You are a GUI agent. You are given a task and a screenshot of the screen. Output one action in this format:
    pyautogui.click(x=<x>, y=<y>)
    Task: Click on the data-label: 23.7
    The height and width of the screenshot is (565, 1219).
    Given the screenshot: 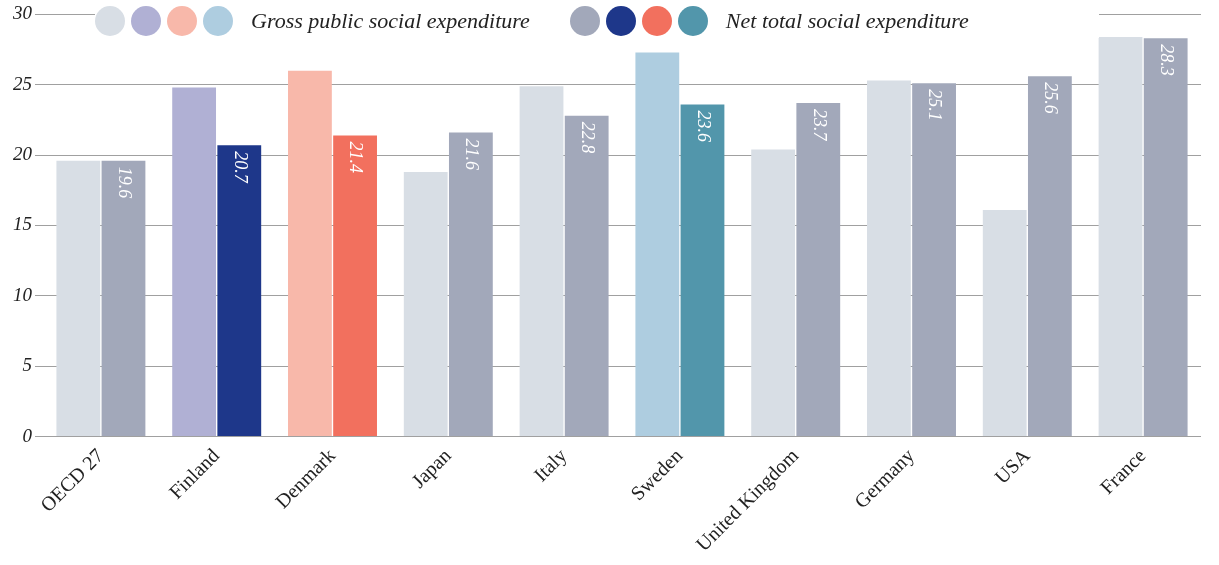 What is the action you would take?
    pyautogui.click(x=819, y=125)
    